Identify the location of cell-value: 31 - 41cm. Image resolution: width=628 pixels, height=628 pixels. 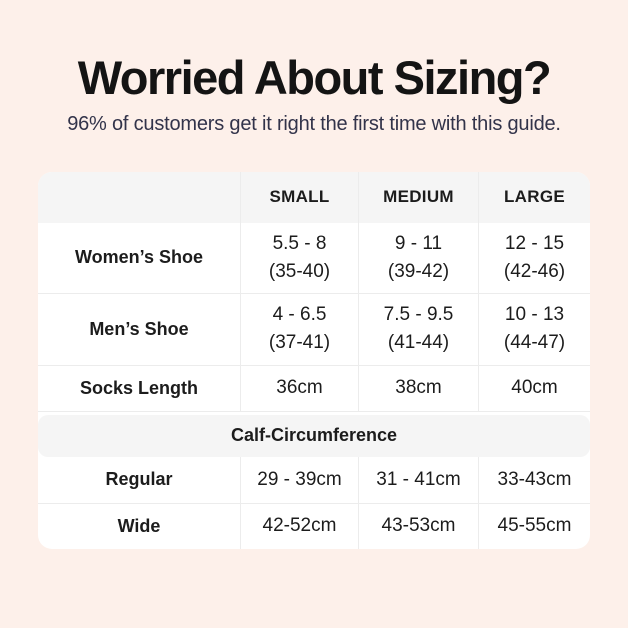
(418, 479).